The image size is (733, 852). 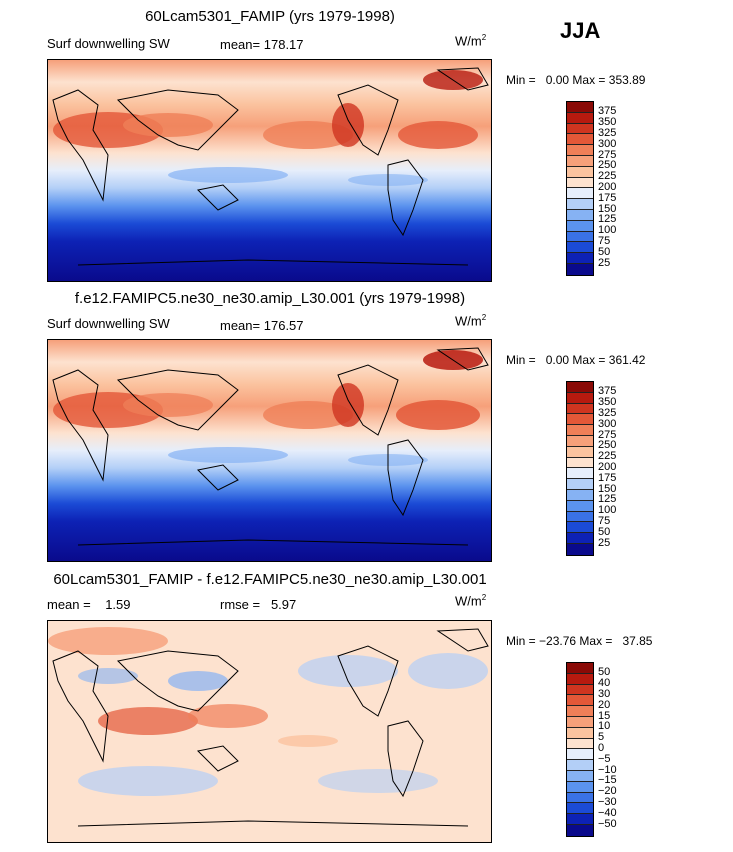 I want to click on panel2-variable-label: Surf downwelling SW, so click(x=108, y=323).